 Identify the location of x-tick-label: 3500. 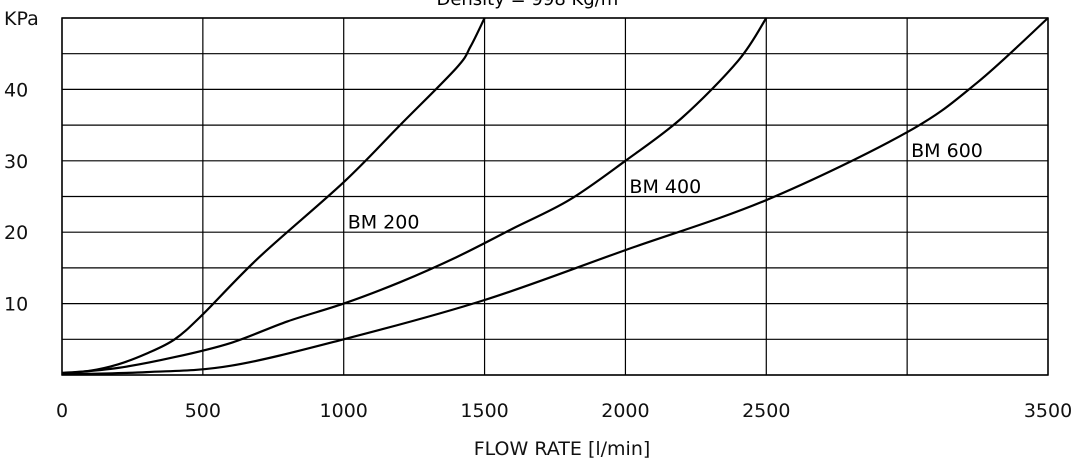
(1048, 411).